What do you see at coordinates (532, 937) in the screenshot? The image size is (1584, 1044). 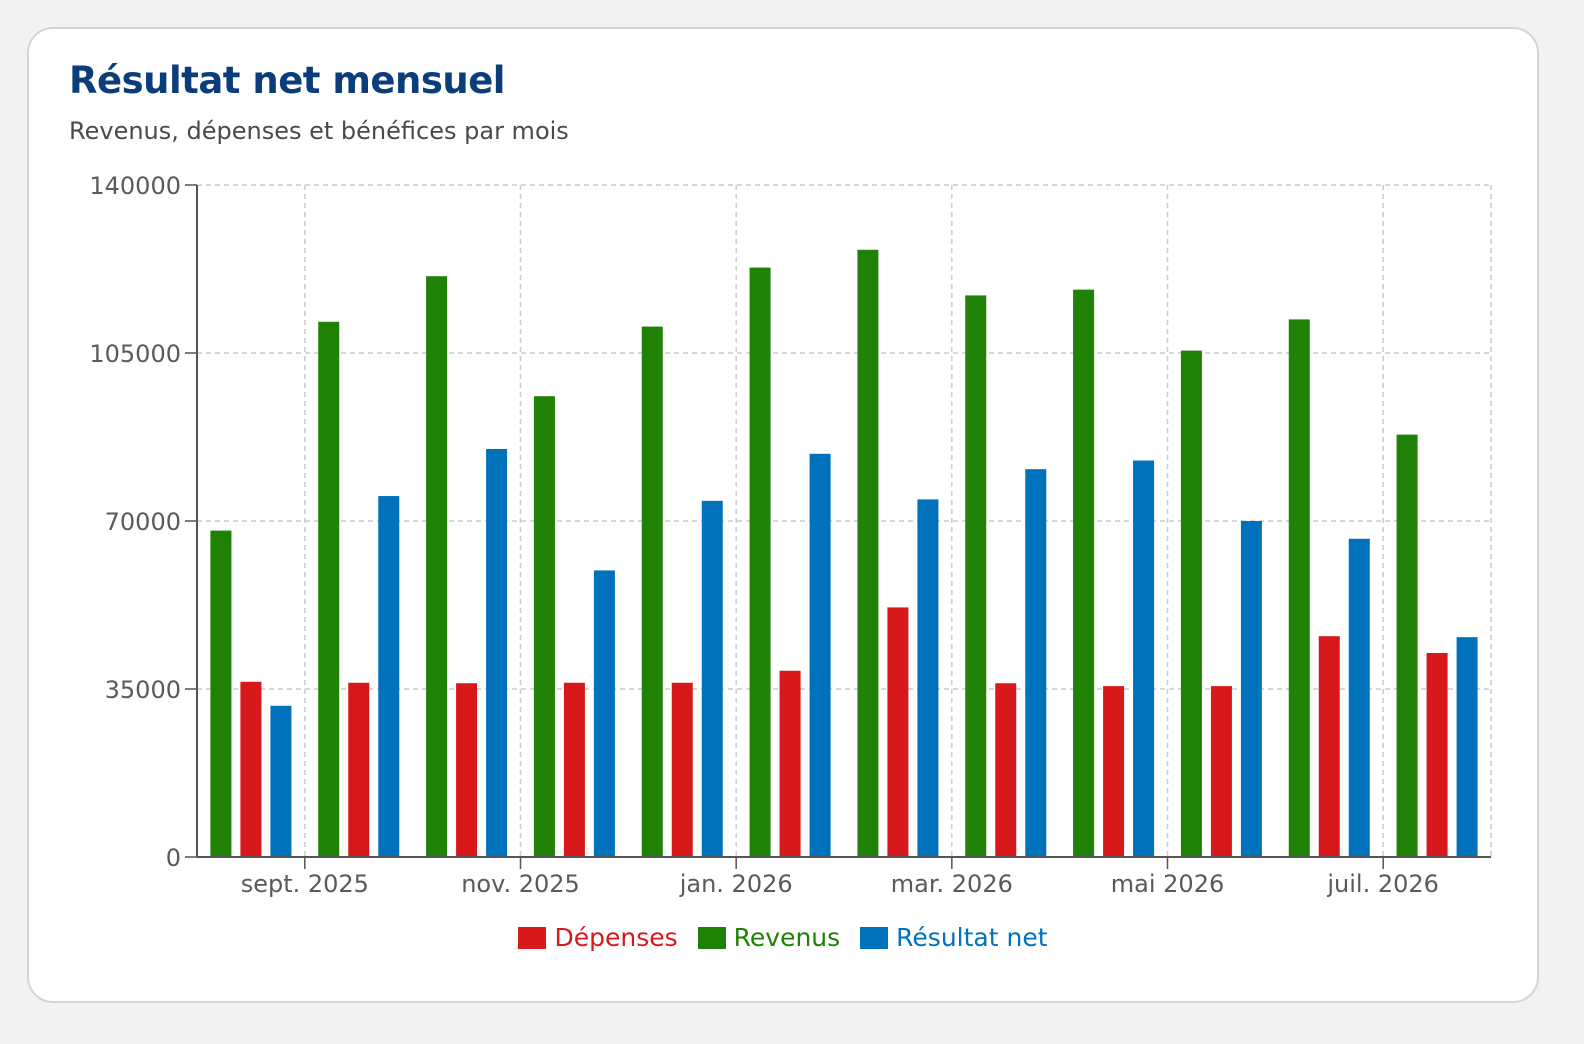 I see `legend-swatch-depenses` at bounding box center [532, 937].